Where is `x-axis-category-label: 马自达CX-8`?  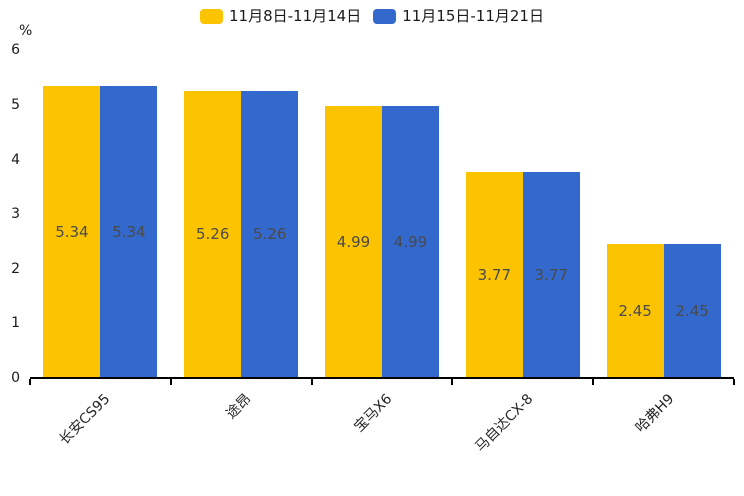 x-axis-category-label: 马自达CX-8 is located at coordinates (504, 423).